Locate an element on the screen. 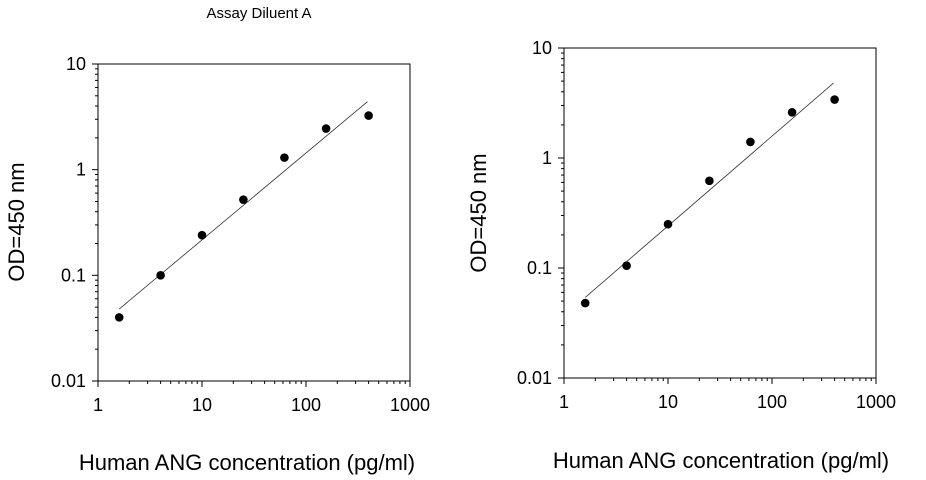  regression-line is located at coordinates (243, 205).